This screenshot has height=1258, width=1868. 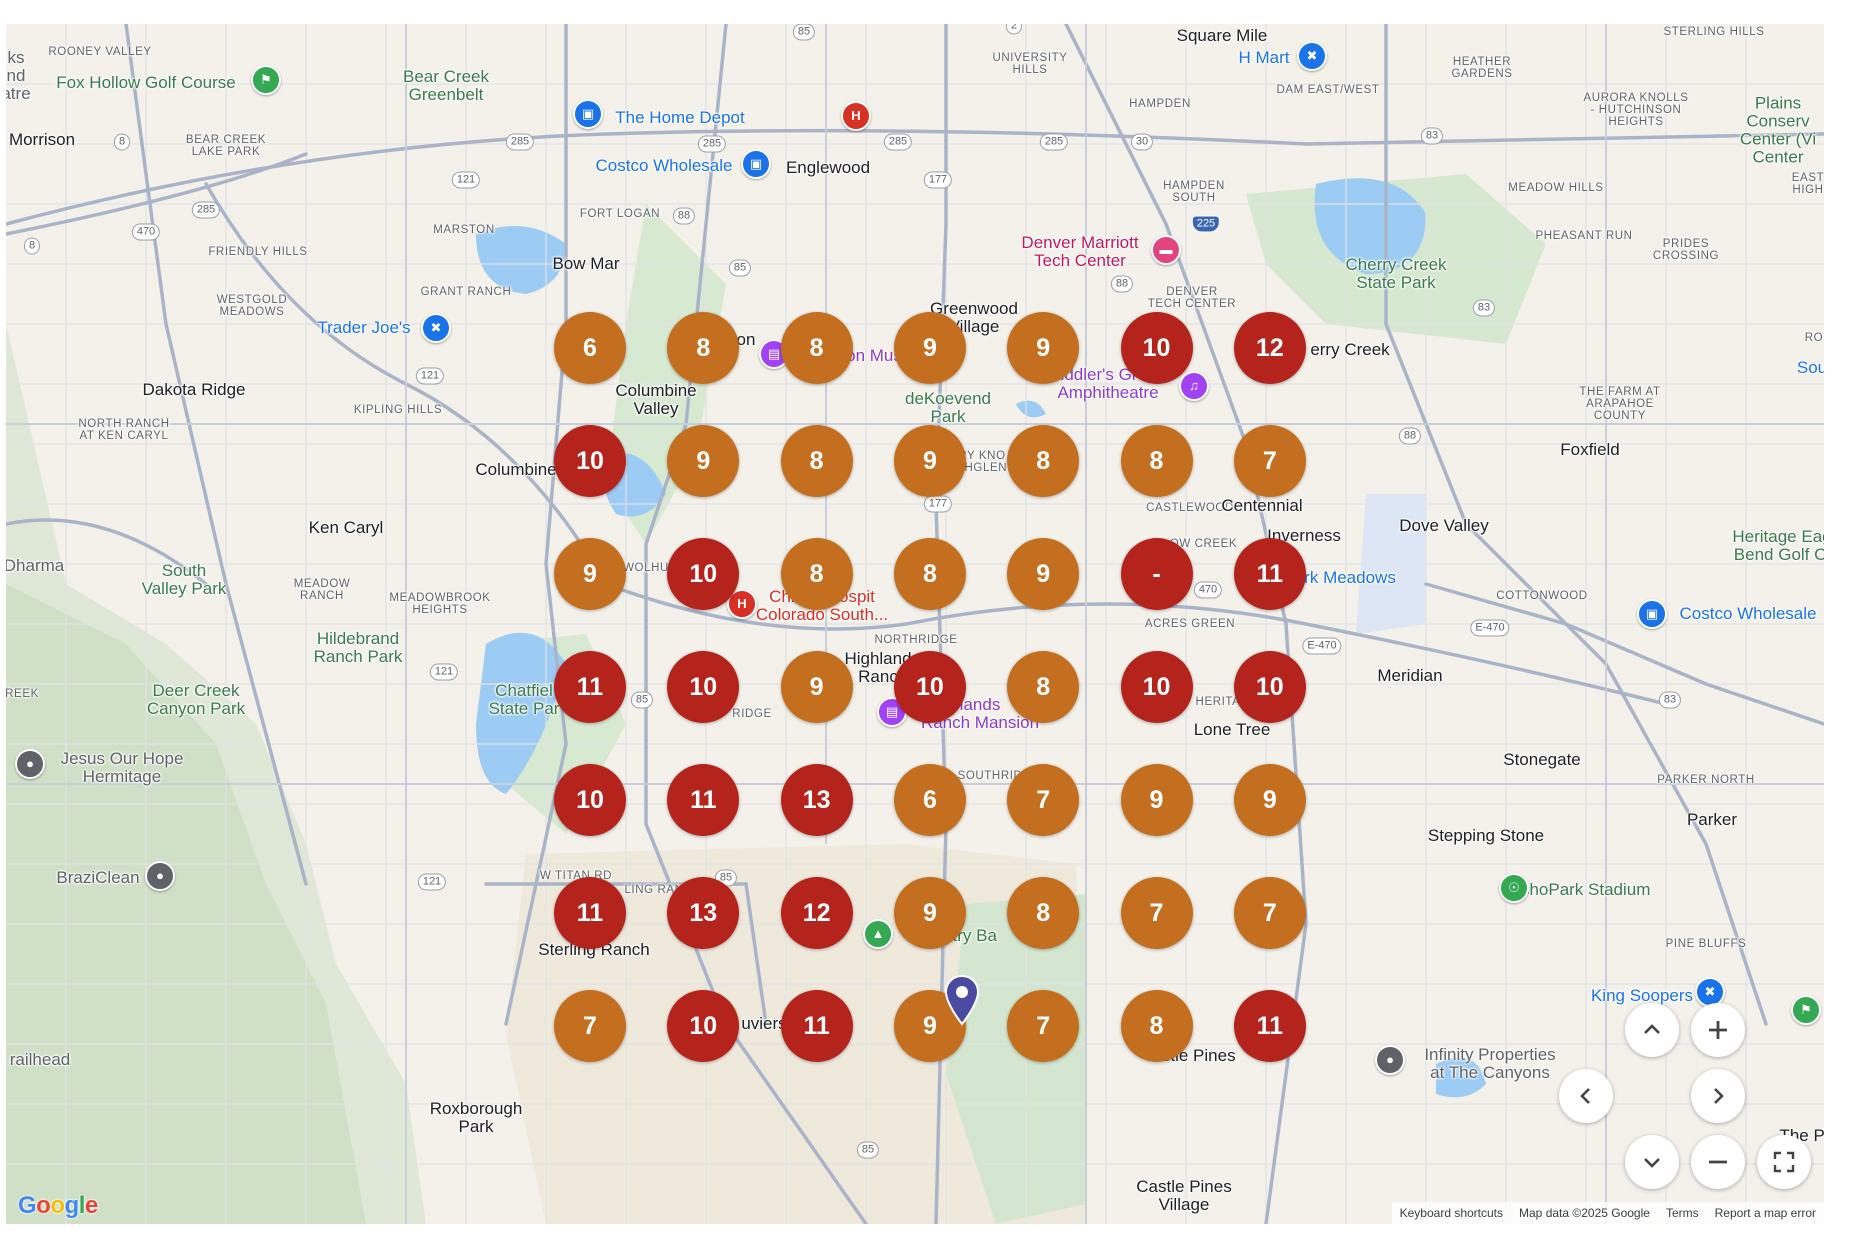 What do you see at coordinates (1156, 574) in the screenshot?
I see `rank-marker: -` at bounding box center [1156, 574].